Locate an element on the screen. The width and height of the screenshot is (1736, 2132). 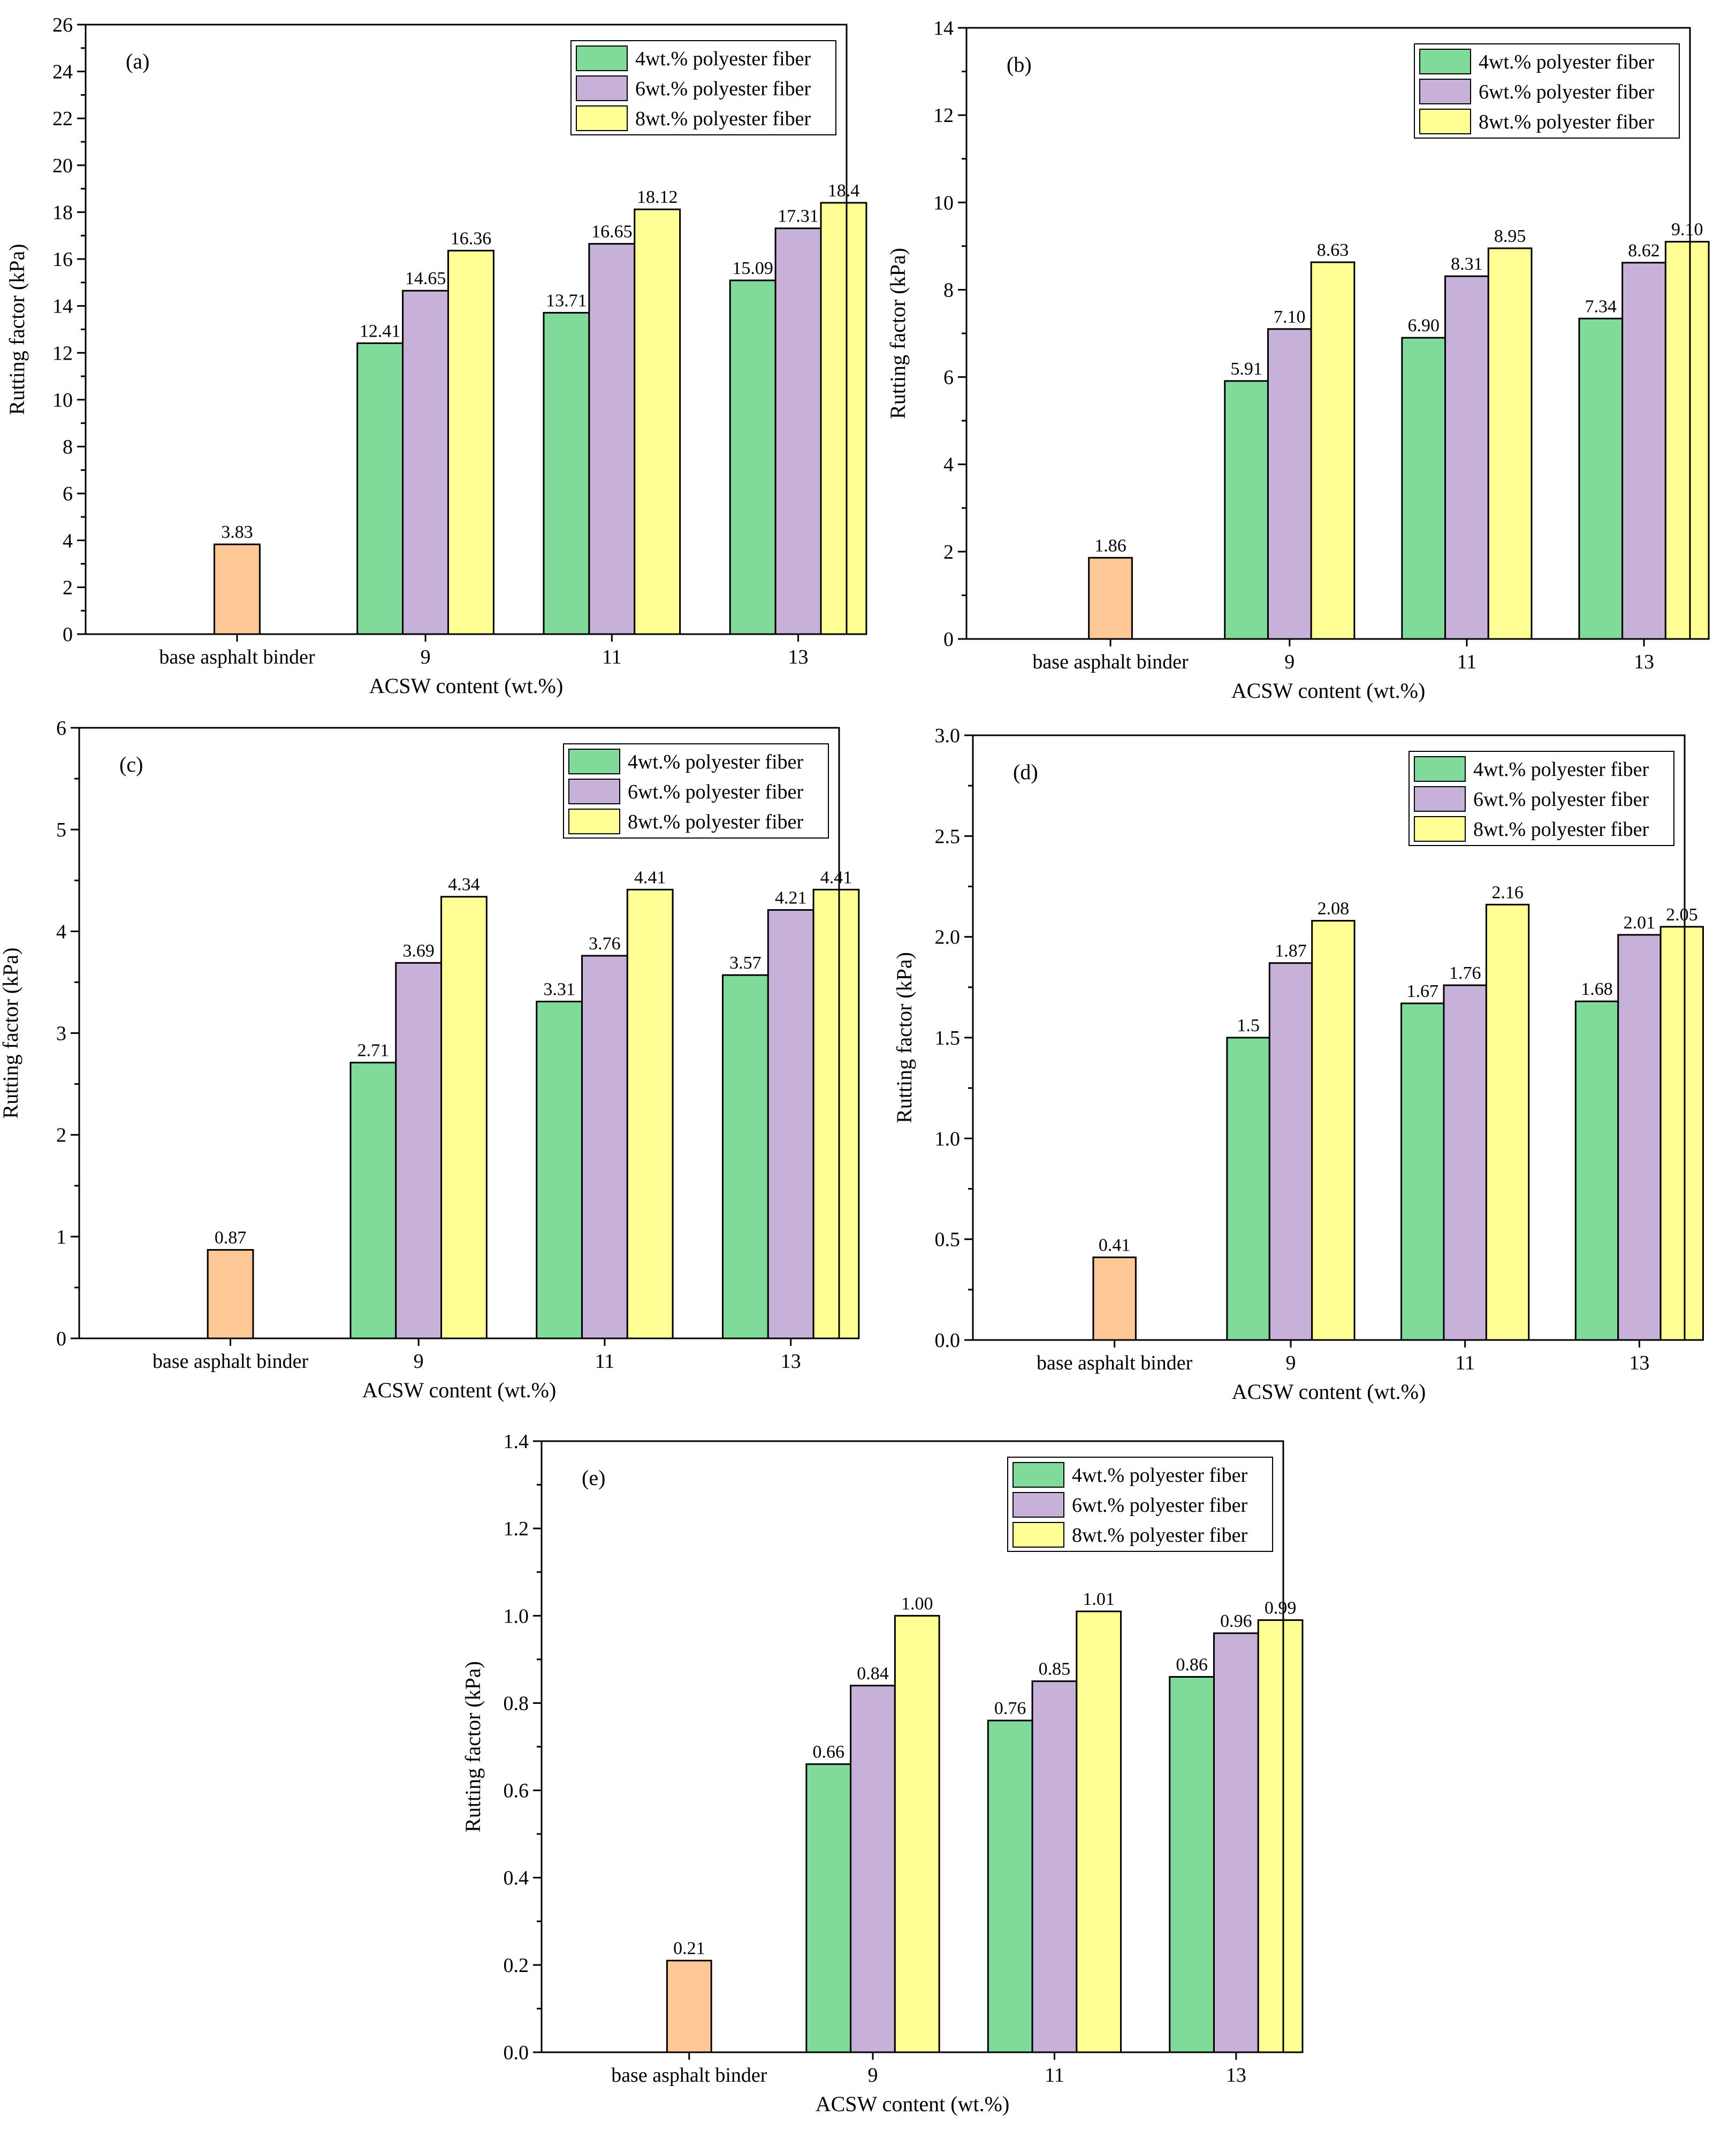
y-tick-label: 5 is located at coordinates (61, 830).